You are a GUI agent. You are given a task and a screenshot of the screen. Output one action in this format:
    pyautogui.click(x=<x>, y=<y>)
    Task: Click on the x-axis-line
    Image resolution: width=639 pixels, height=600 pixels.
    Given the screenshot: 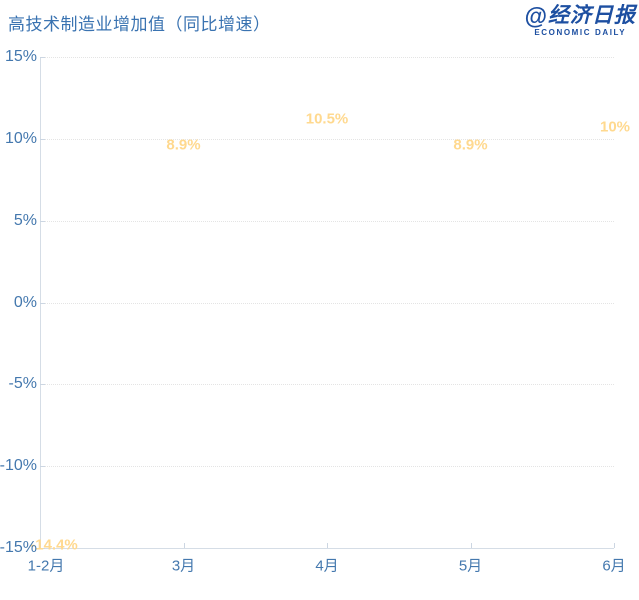 What is the action you would take?
    pyautogui.click(x=327, y=548)
    